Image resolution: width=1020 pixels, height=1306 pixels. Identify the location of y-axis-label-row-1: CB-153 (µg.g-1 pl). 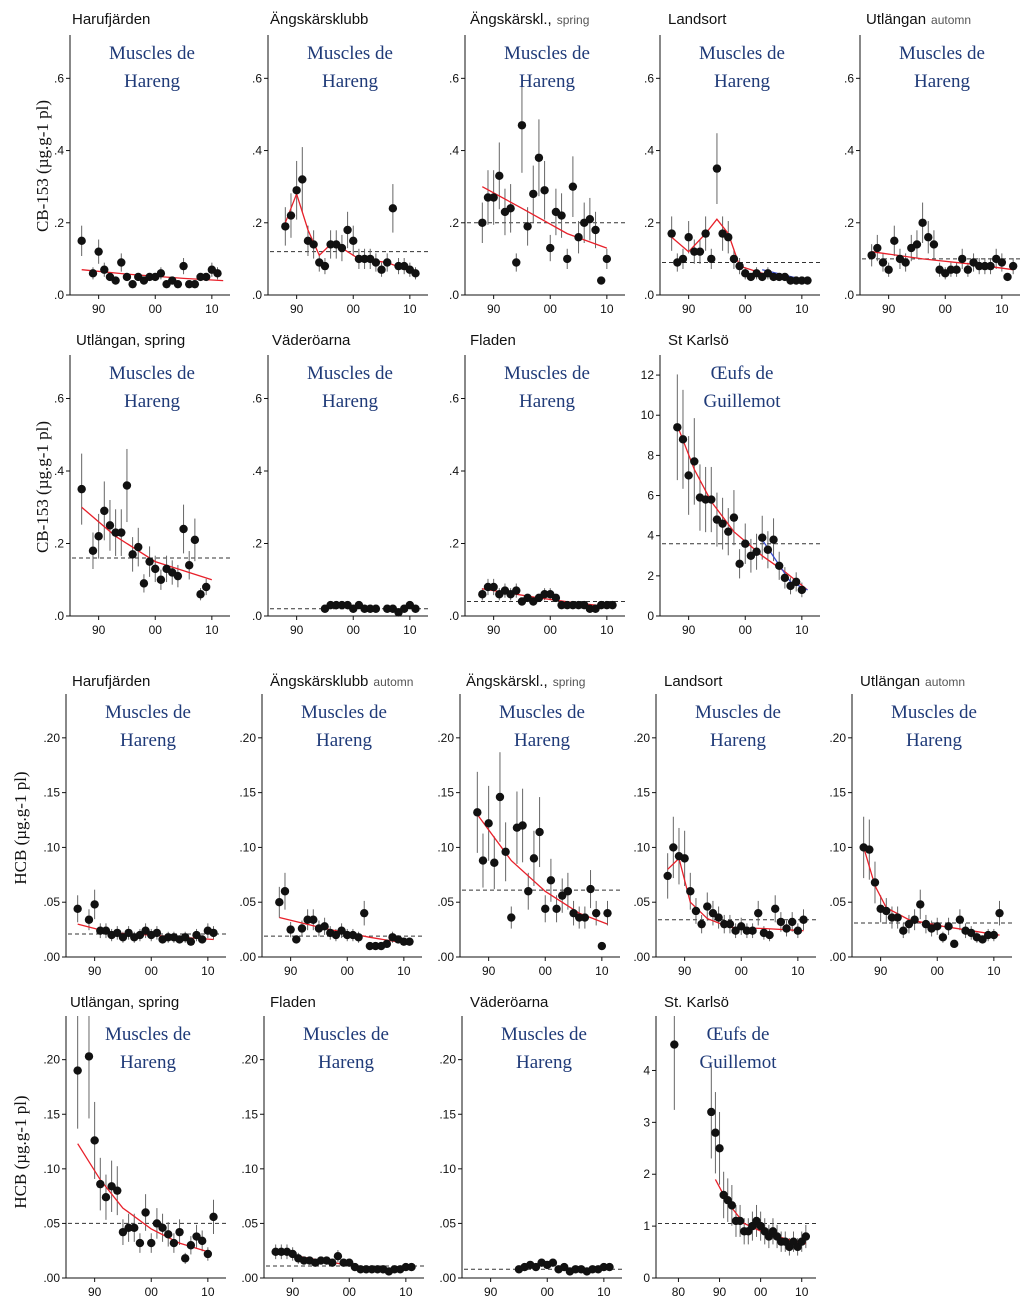
(42, 166).